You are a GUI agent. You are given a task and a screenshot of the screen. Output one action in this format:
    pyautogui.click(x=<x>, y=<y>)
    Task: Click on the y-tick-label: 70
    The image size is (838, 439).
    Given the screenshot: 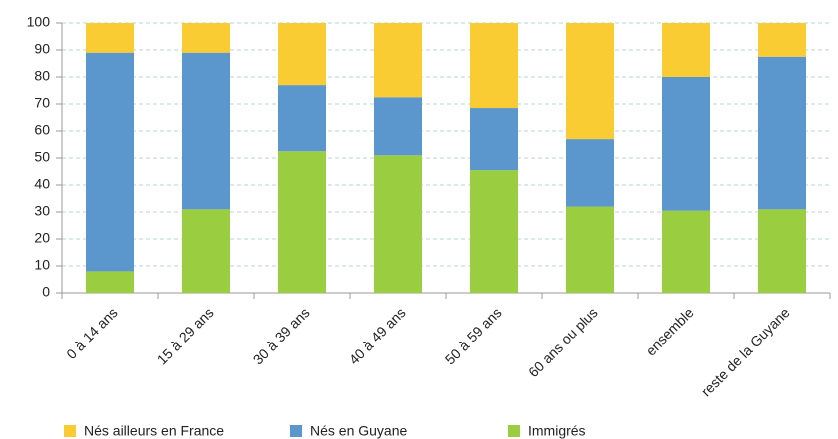 What is the action you would take?
    pyautogui.click(x=42, y=103)
    